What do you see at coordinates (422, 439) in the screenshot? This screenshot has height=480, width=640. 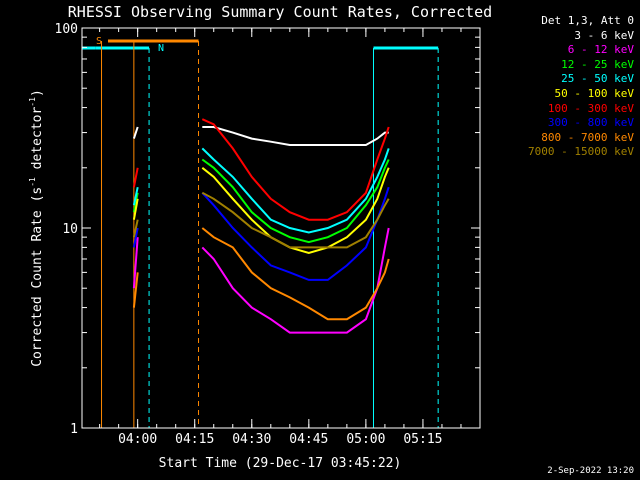 I see `x-tick-label: 05:15` at bounding box center [422, 439].